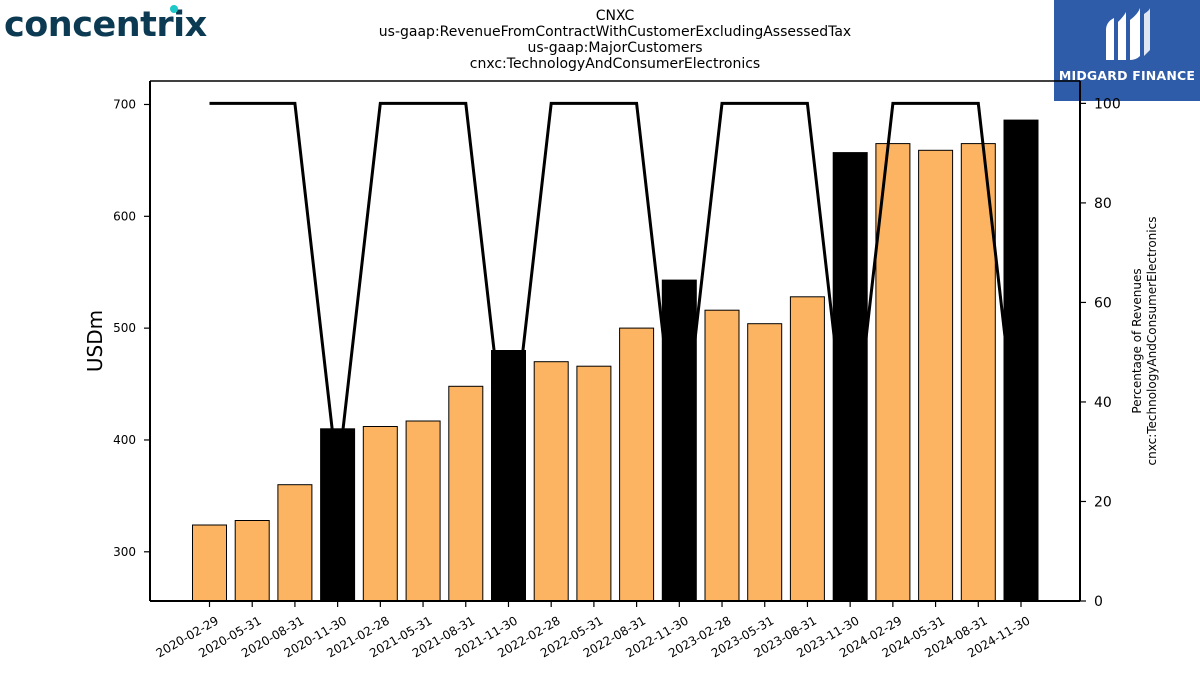 The image size is (1200, 675). What do you see at coordinates (109, 24) in the screenshot?
I see `concentrix-logo: concentrix` at bounding box center [109, 24].